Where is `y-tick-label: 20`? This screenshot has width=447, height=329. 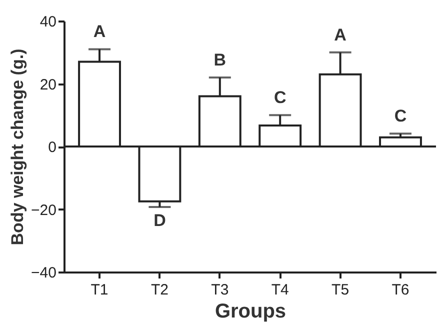
y-tick-label: 20 is located at coordinates (48, 85).